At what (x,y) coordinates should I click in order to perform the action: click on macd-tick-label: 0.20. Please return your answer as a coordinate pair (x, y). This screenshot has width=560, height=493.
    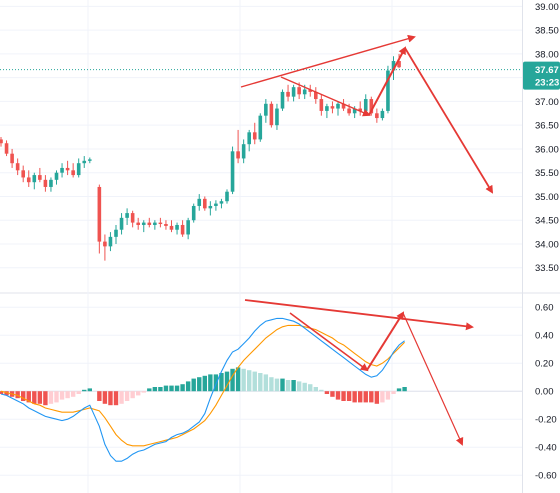
    Looking at the image, I should click on (544, 364).